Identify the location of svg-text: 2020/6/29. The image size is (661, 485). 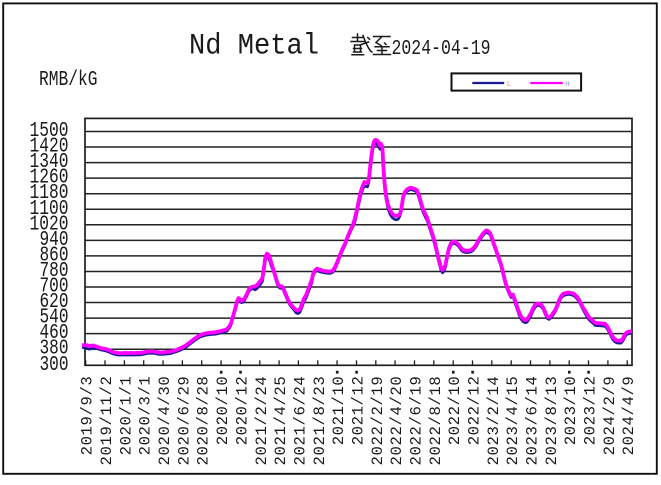
(184, 420).